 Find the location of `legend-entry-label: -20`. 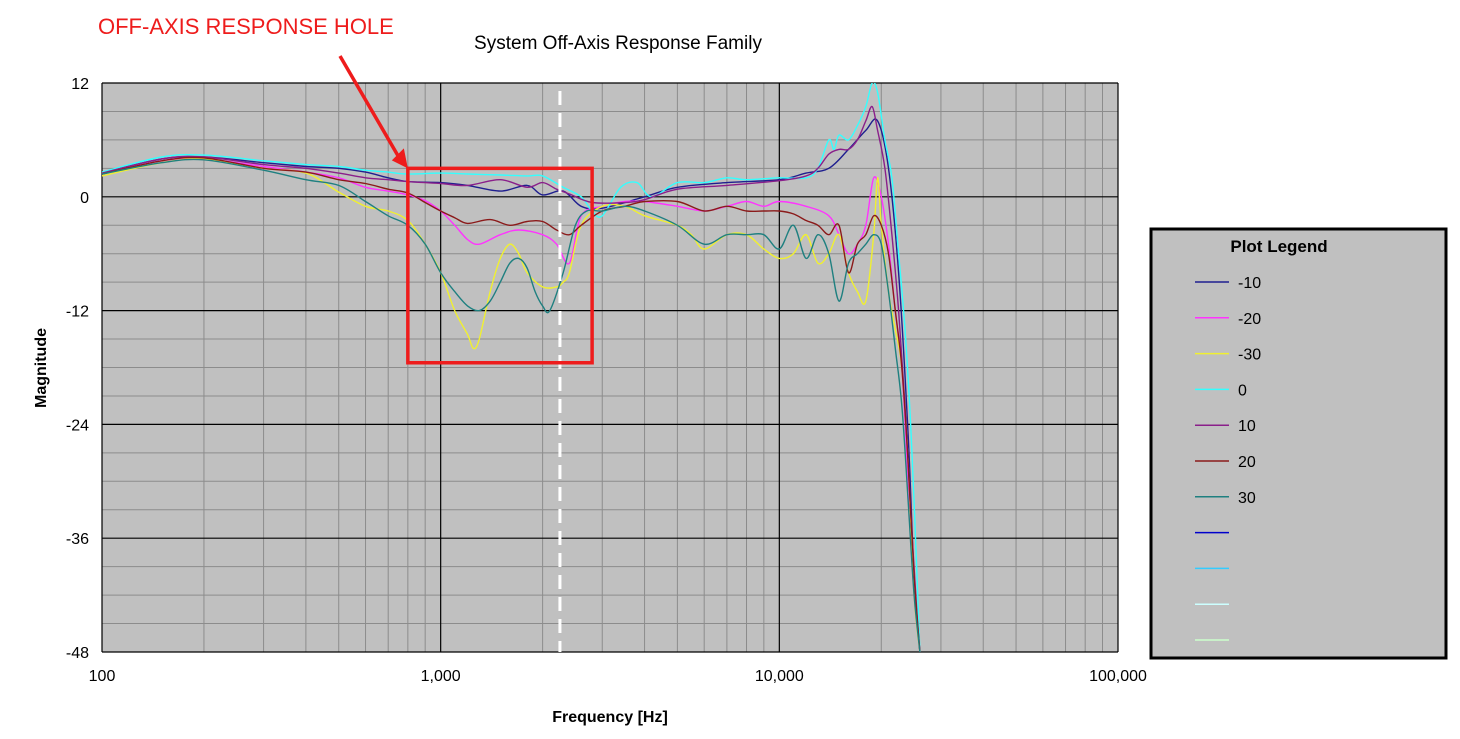

legend-entry-label: -20 is located at coordinates (1249, 319).